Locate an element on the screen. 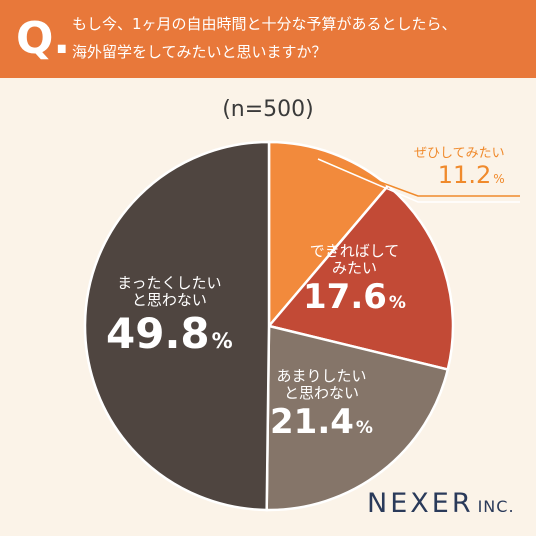 Image resolution: width=536 pixels, height=536 pixels. slice-value-3: 21.4% is located at coordinates (321, 421).